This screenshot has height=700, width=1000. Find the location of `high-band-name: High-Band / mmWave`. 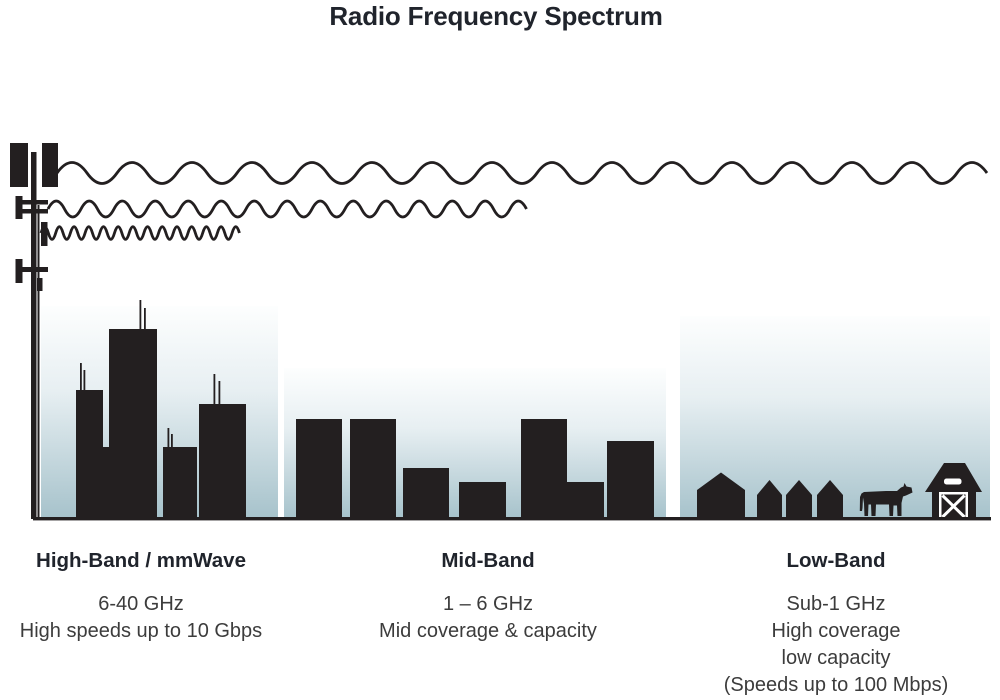

high-band-name: High-Band / mmWave is located at coordinates (141, 560).